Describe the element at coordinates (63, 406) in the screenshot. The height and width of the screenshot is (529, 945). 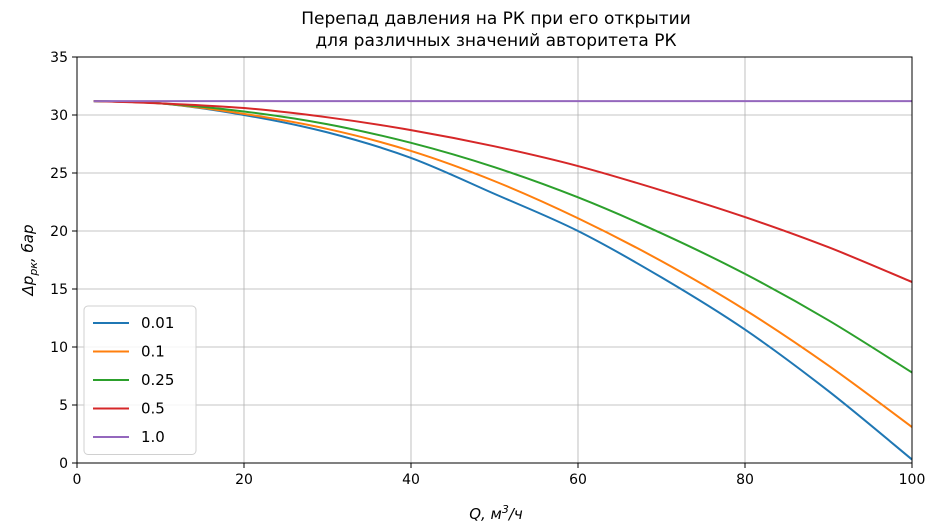
I see `y-tick-label: 5` at that location.